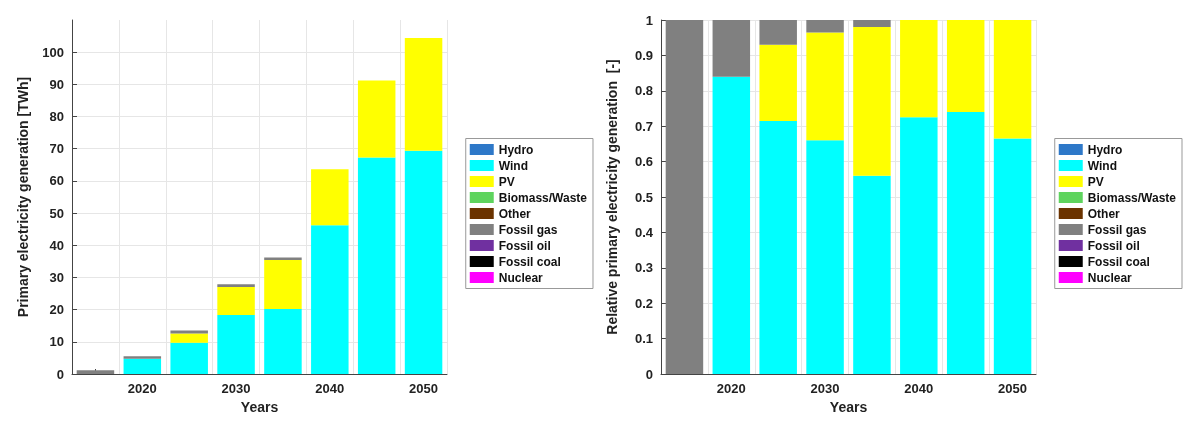  What do you see at coordinates (643, 162) in the screenshot?
I see `y-tick-label: 0.6` at bounding box center [643, 162].